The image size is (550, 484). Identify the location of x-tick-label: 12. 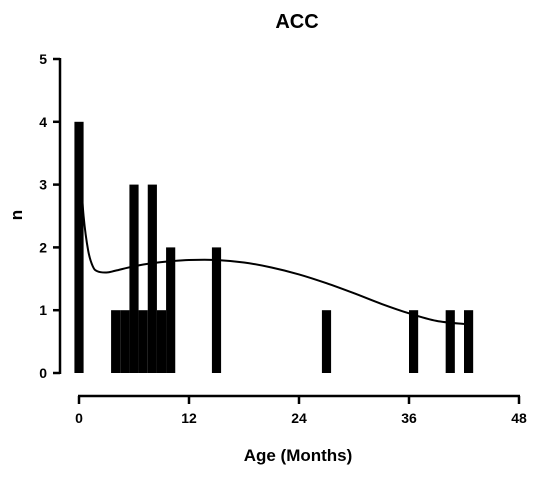
(189, 418).